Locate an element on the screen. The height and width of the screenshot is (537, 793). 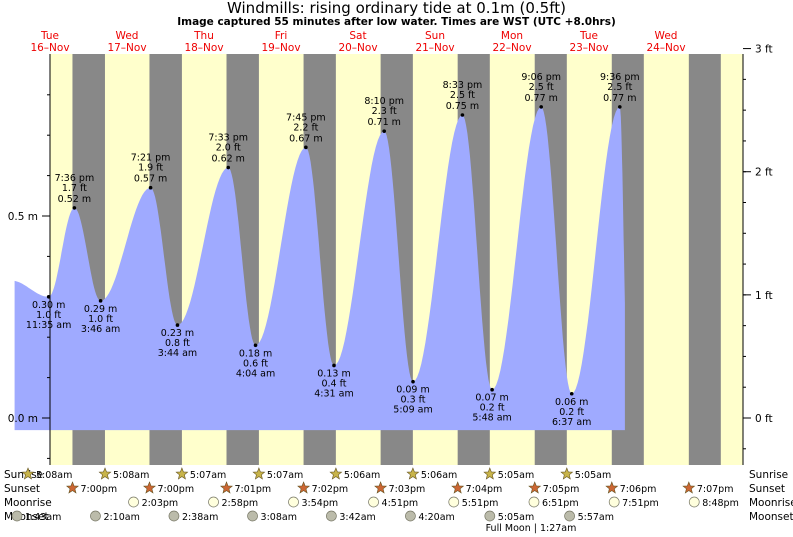
sunrise-time: 5:05am is located at coordinates (516, 475).